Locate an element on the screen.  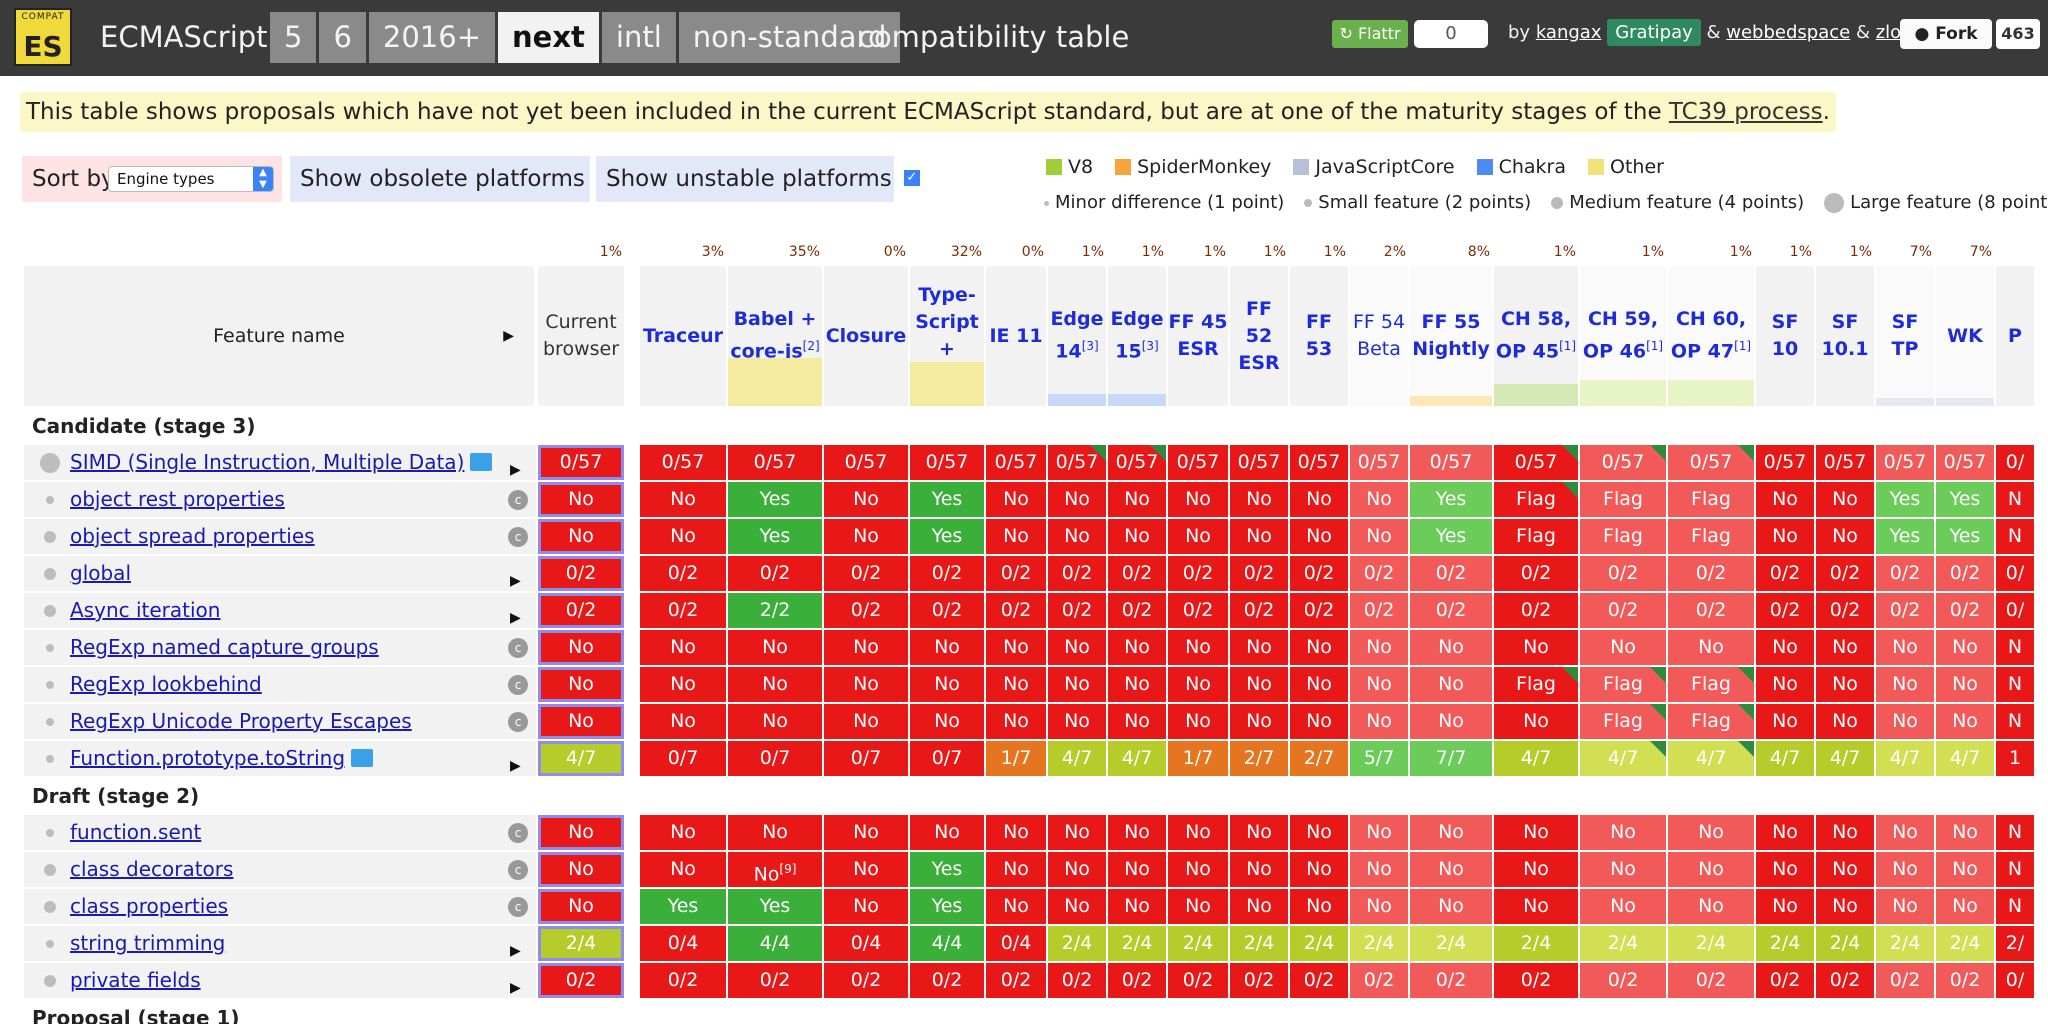
tab-6: 6 is located at coordinates (342, 37).